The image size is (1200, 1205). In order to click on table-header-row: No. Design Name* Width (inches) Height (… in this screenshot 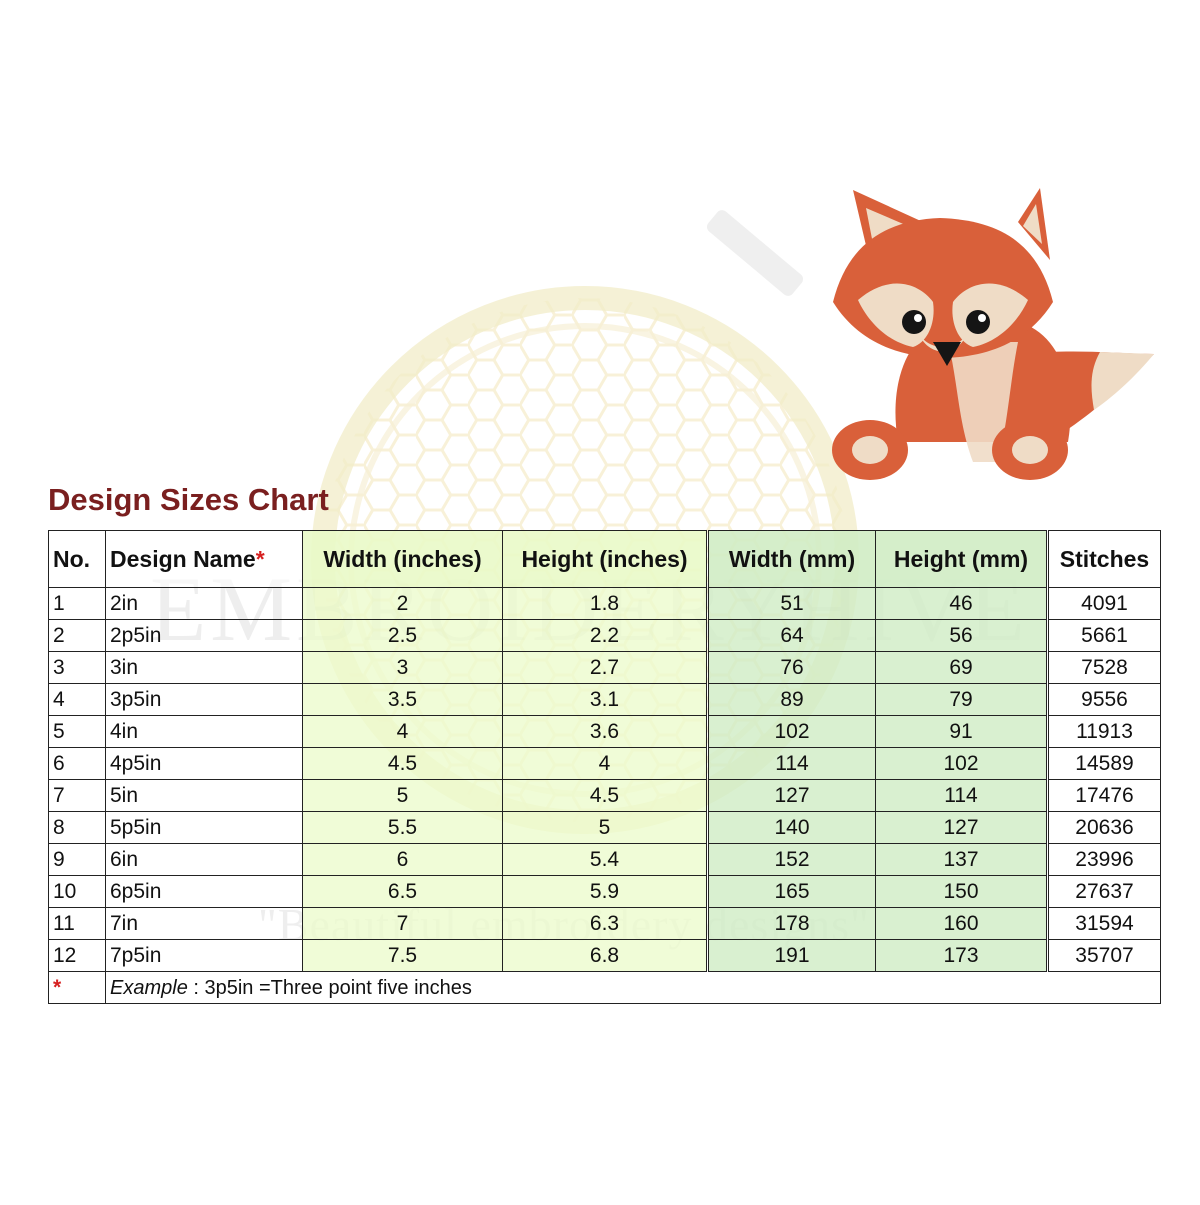, I will do `click(604, 559)`.